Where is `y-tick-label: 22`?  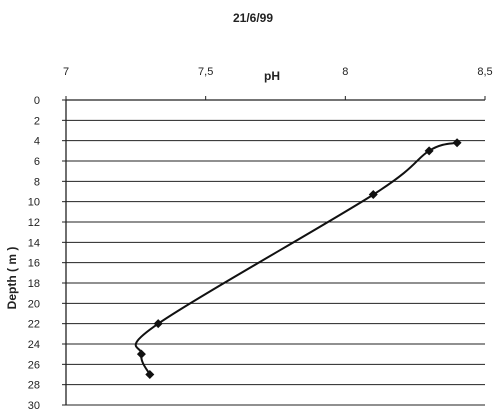
y-tick-label: 22 is located at coordinates (34, 325).